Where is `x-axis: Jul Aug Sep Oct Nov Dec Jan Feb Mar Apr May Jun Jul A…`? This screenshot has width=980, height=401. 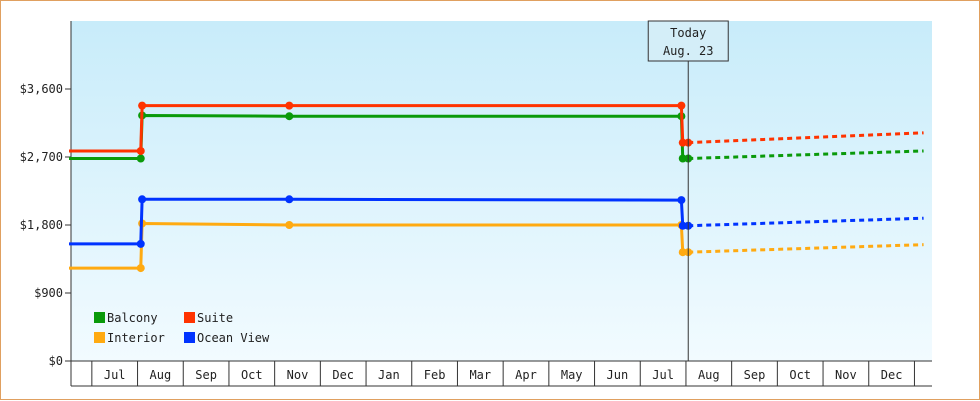 x-axis: Jul Aug Sep Oct Nov Dec Jan Feb Mar Apr May Jun Jul A… is located at coordinates (501, 373).